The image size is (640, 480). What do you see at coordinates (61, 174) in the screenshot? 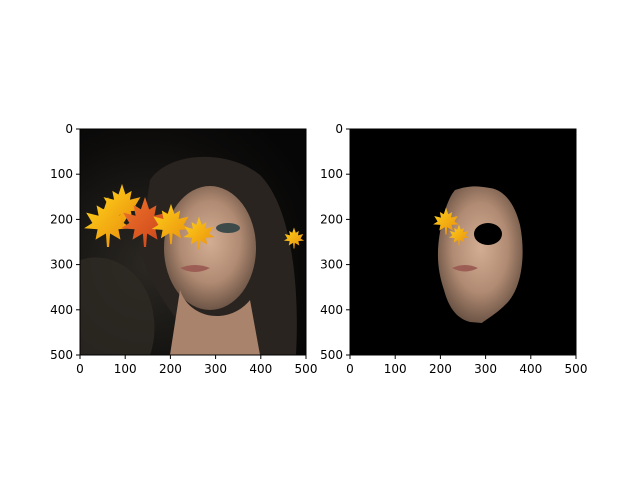
I see `left-ytick-label: 100` at bounding box center [61, 174].